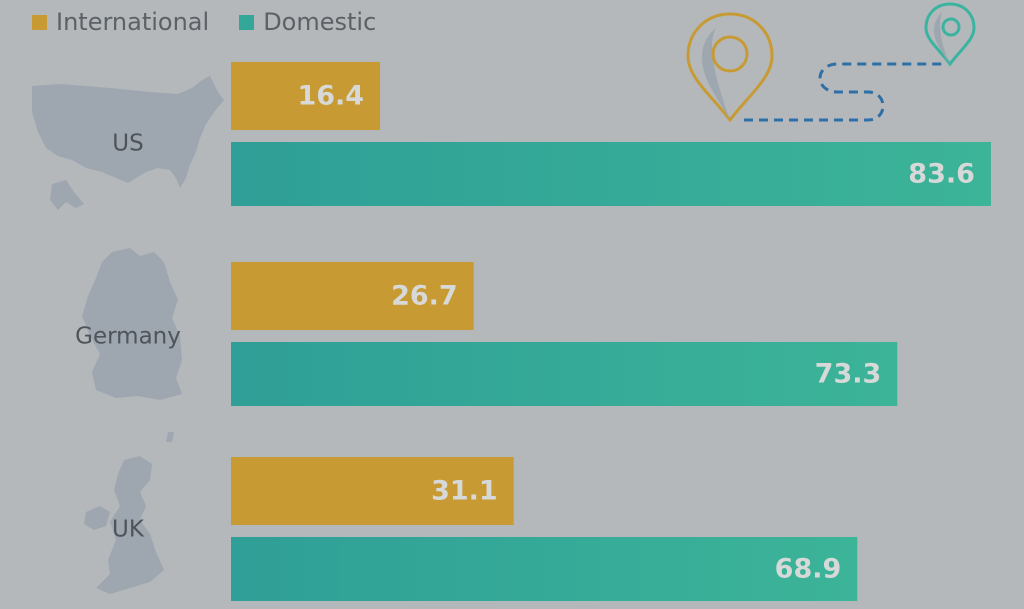 Image resolution: width=1024 pixels, height=609 pixels. What do you see at coordinates (330, 96) in the screenshot?
I see `data-label-international-us: 16.4` at bounding box center [330, 96].